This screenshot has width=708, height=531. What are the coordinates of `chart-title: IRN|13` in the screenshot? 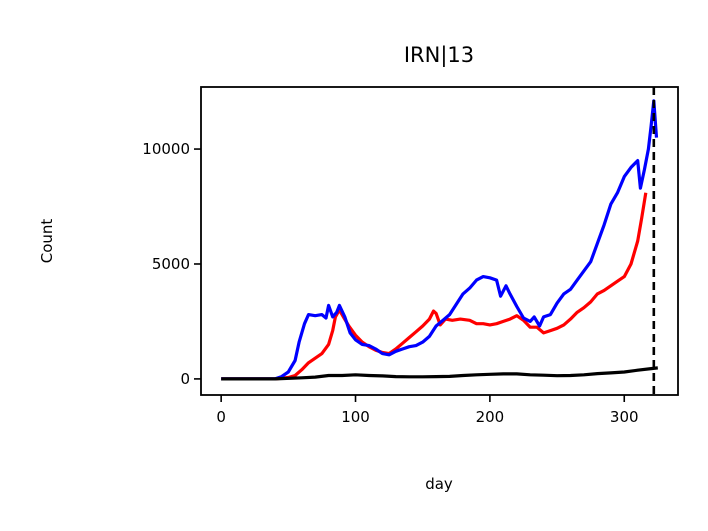 It's located at (439, 55).